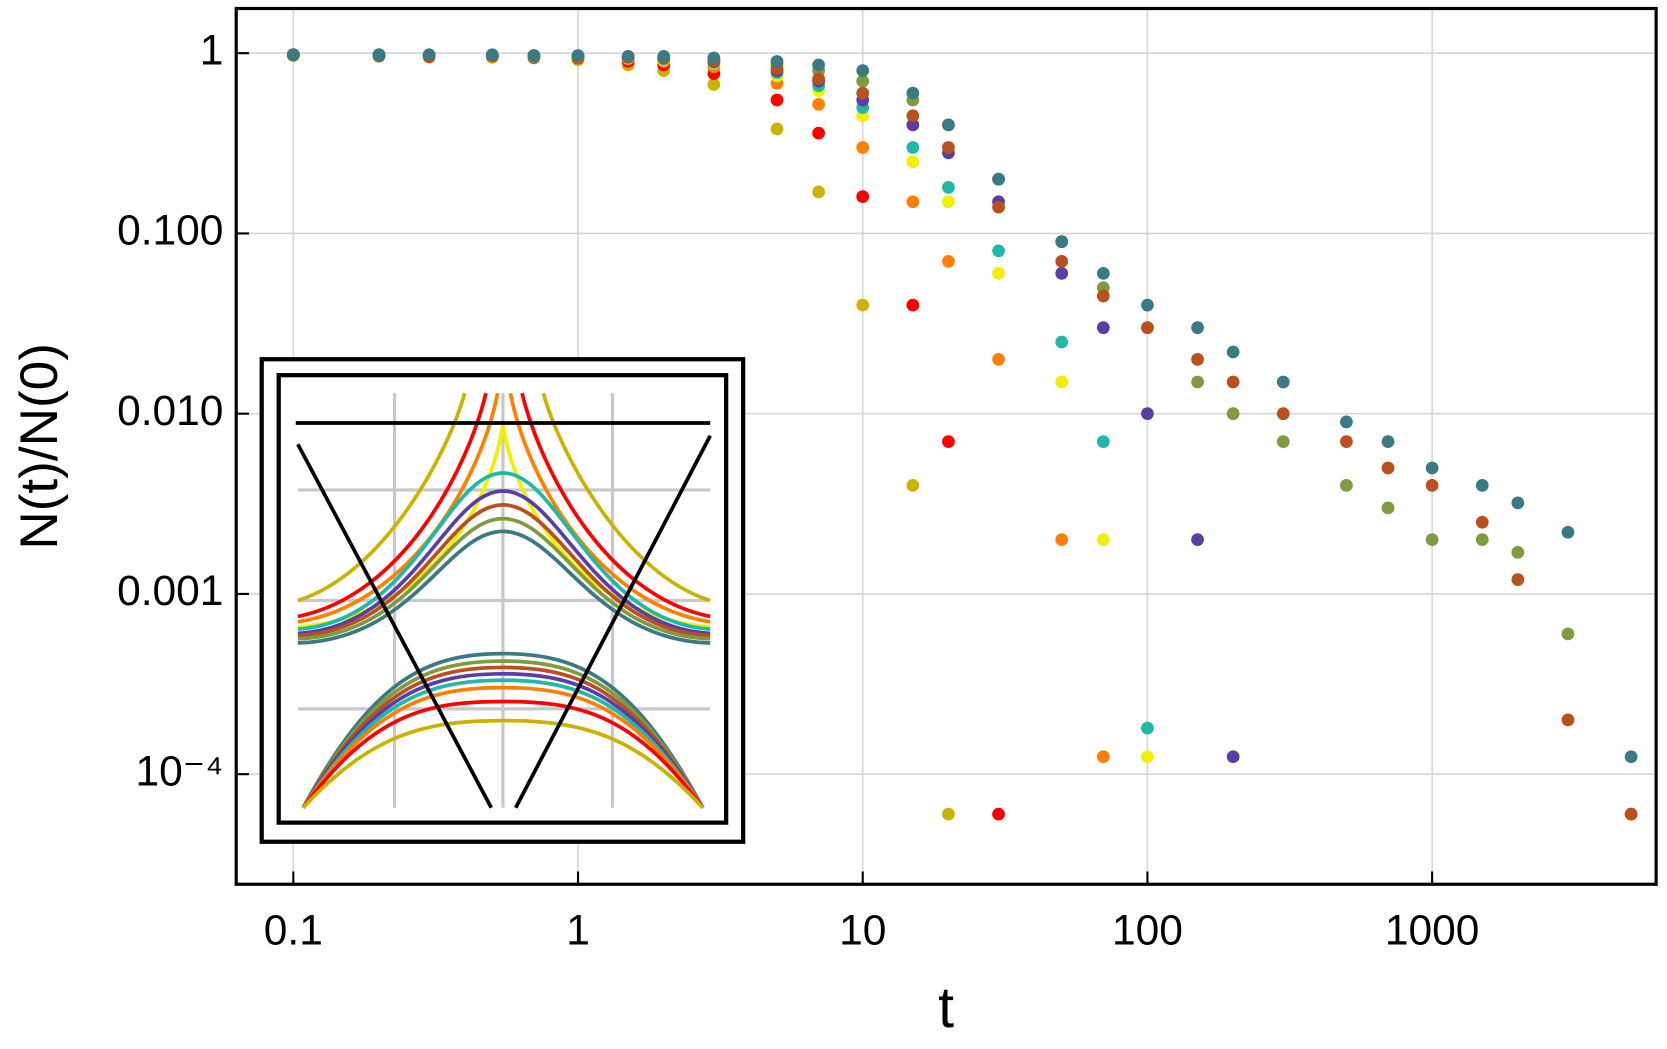 This screenshot has width=1667, height=1049. I want to click on inset-curves, so click(503, 601).